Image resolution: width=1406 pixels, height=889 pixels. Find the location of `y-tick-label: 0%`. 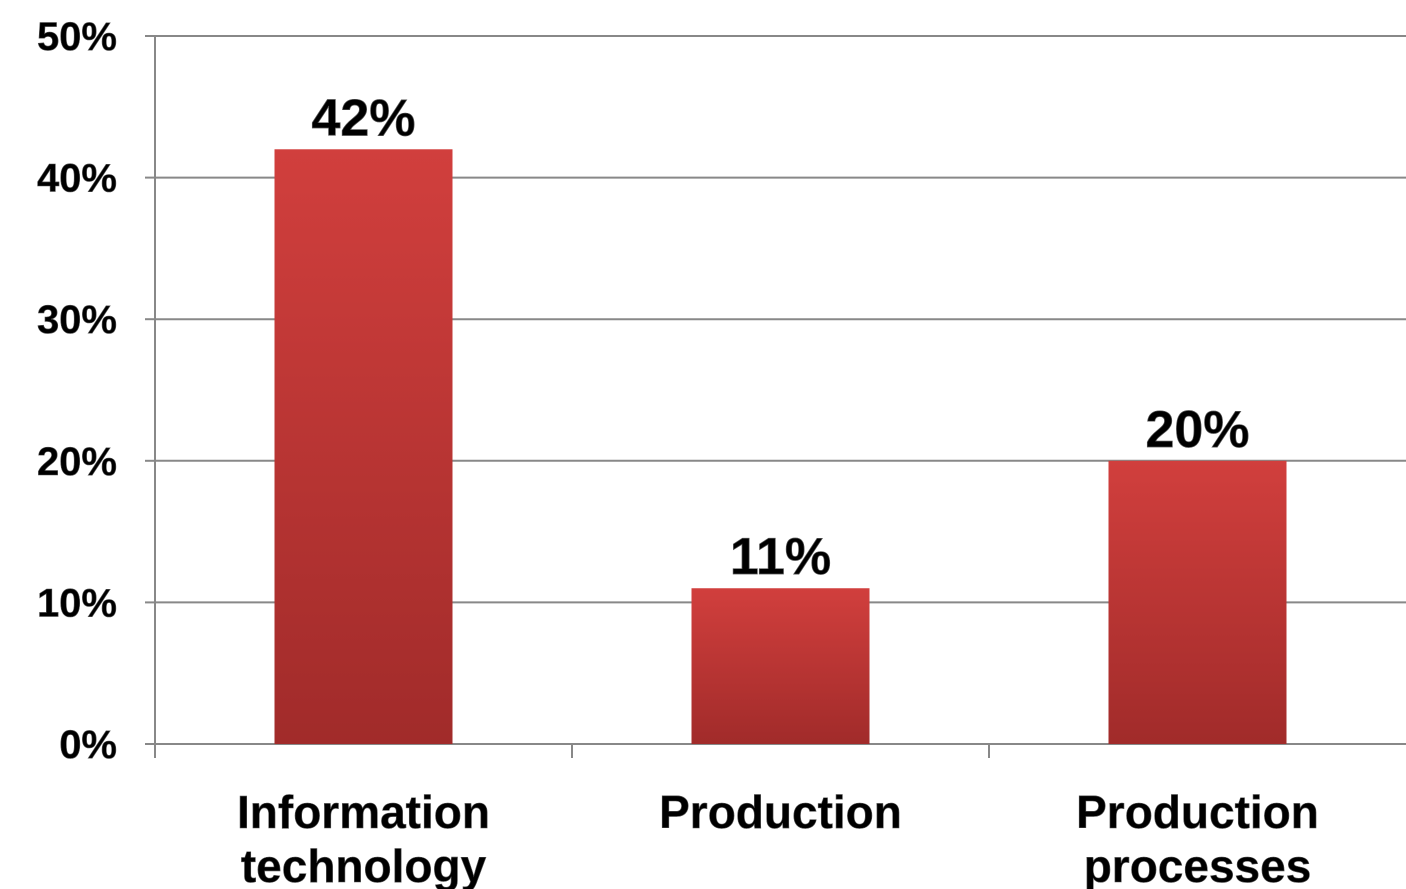

y-tick-label: 0% is located at coordinates (88, 745).